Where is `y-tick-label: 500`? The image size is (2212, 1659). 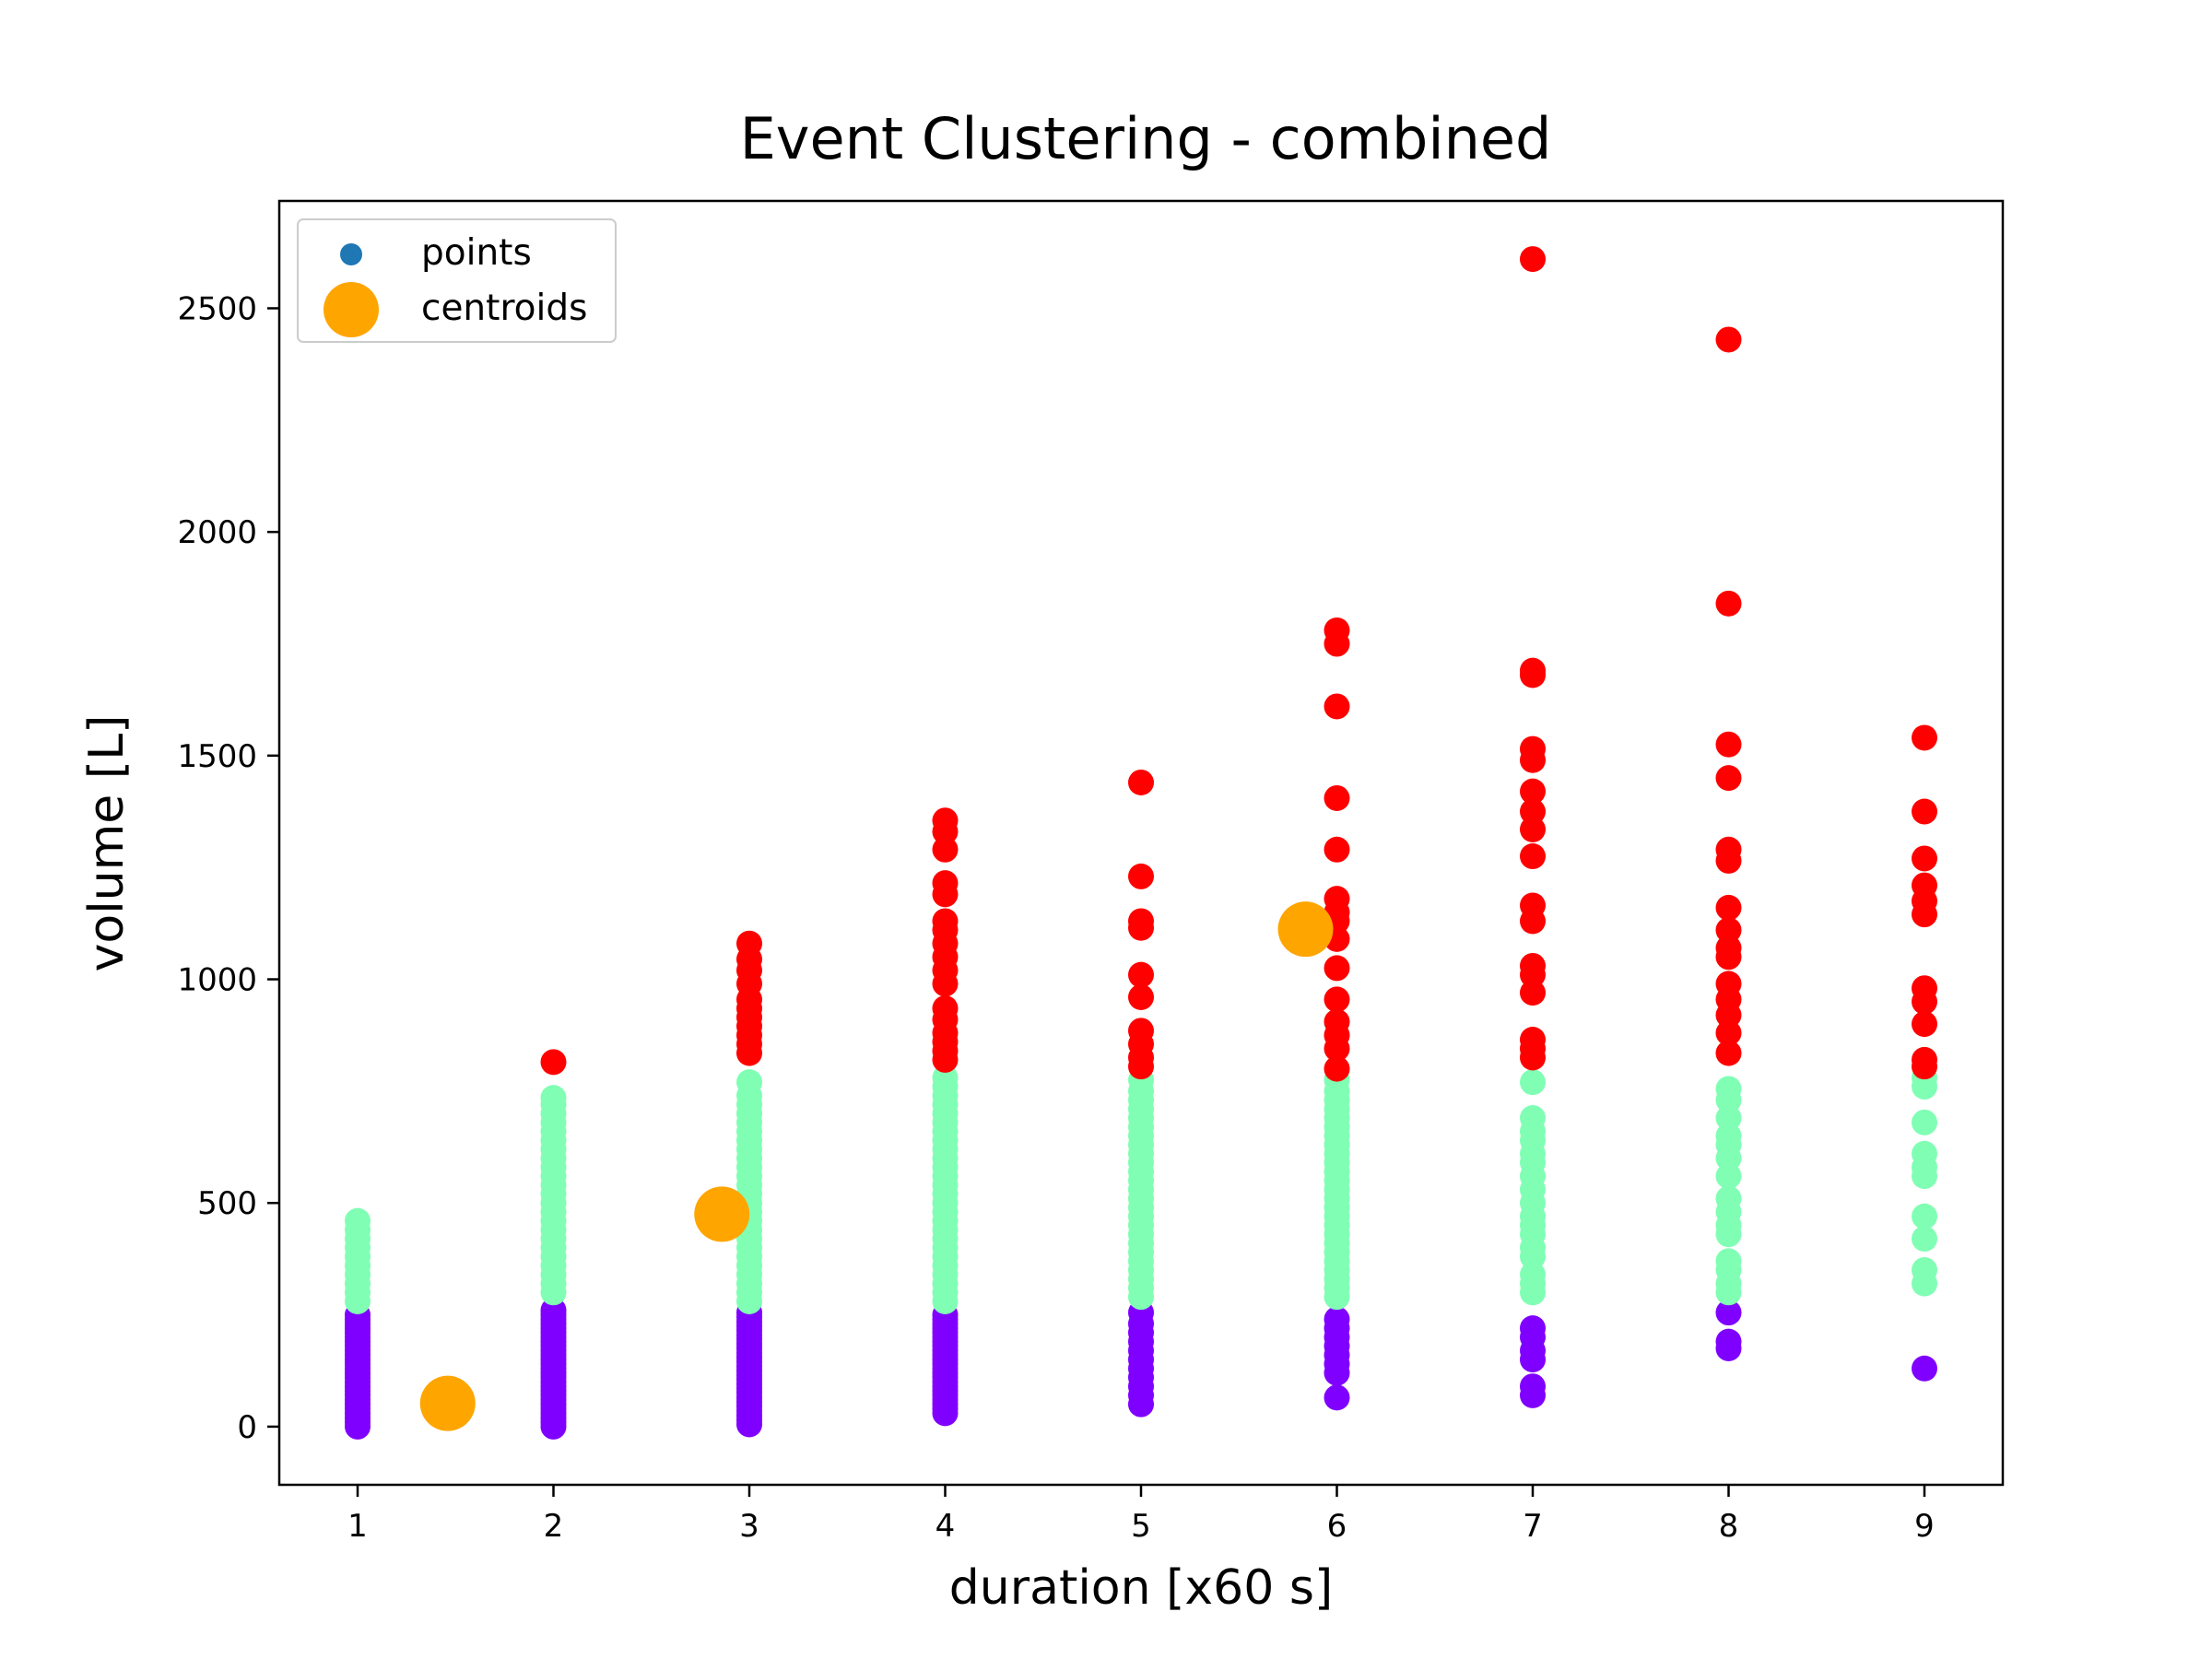 y-tick-label: 500 is located at coordinates (227, 1203).